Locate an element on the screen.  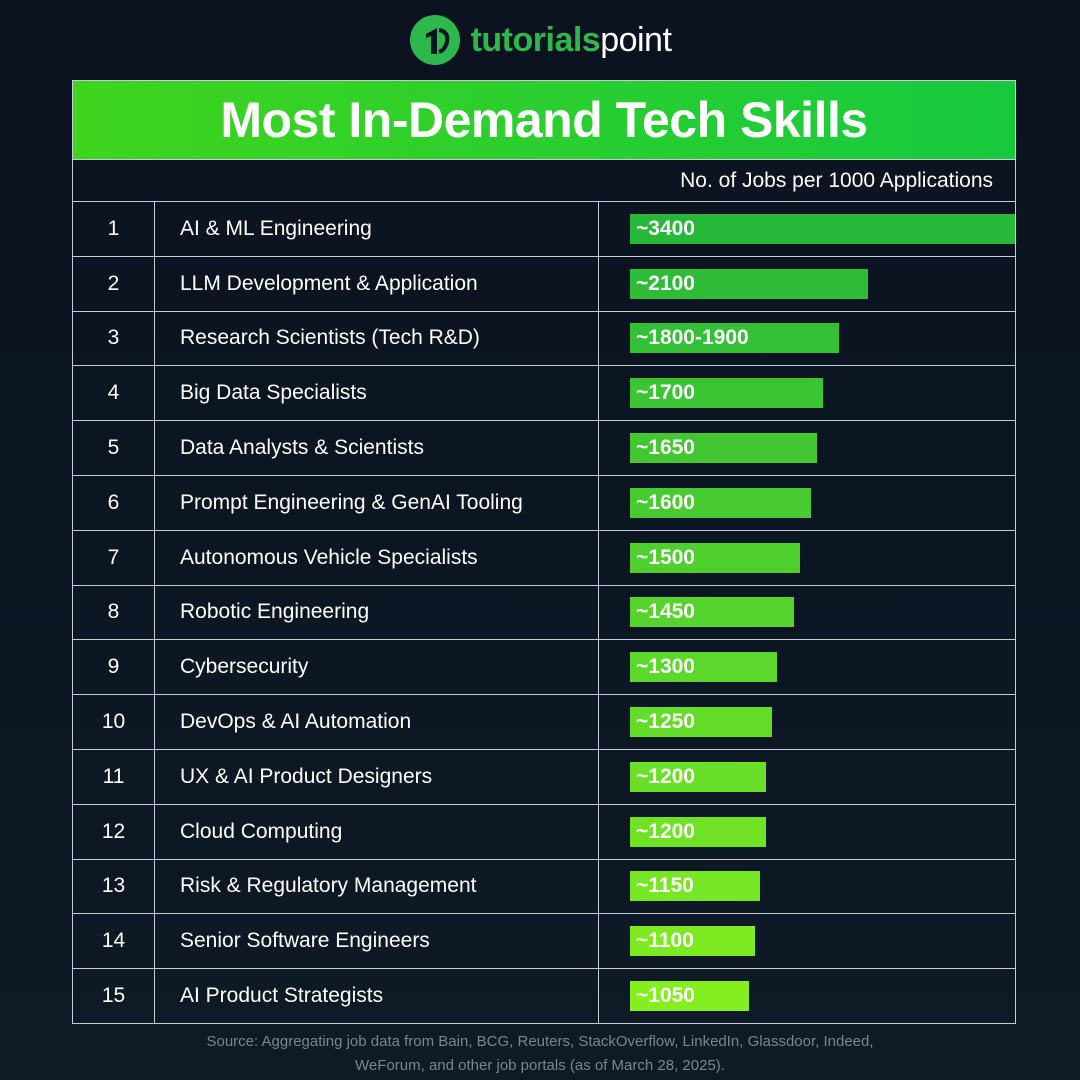
table-row: 4 Big Data Specialists ~1700 is located at coordinates (544, 393).